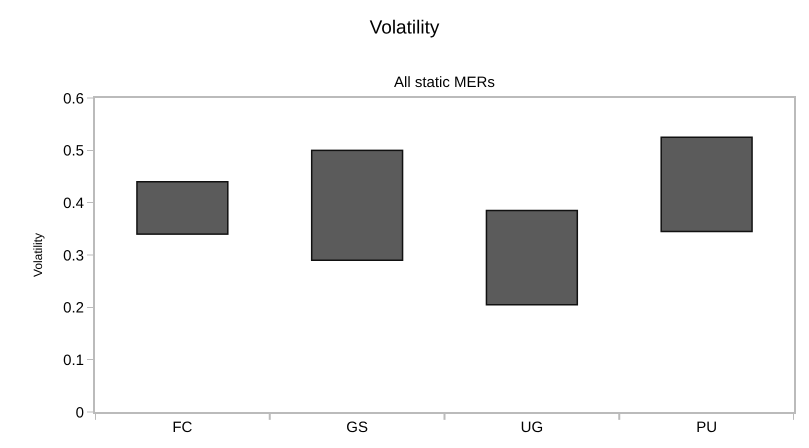 The height and width of the screenshot is (448, 809). What do you see at coordinates (73, 151) in the screenshot?
I see `y-tick-label: 0.5` at bounding box center [73, 151].